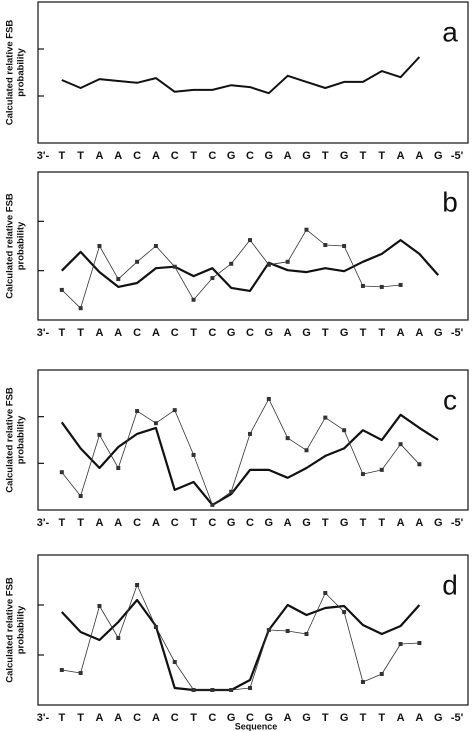 The image size is (474, 731). Describe the element at coordinates (450, 201) in the screenshot. I see `panel-label: b` at that location.